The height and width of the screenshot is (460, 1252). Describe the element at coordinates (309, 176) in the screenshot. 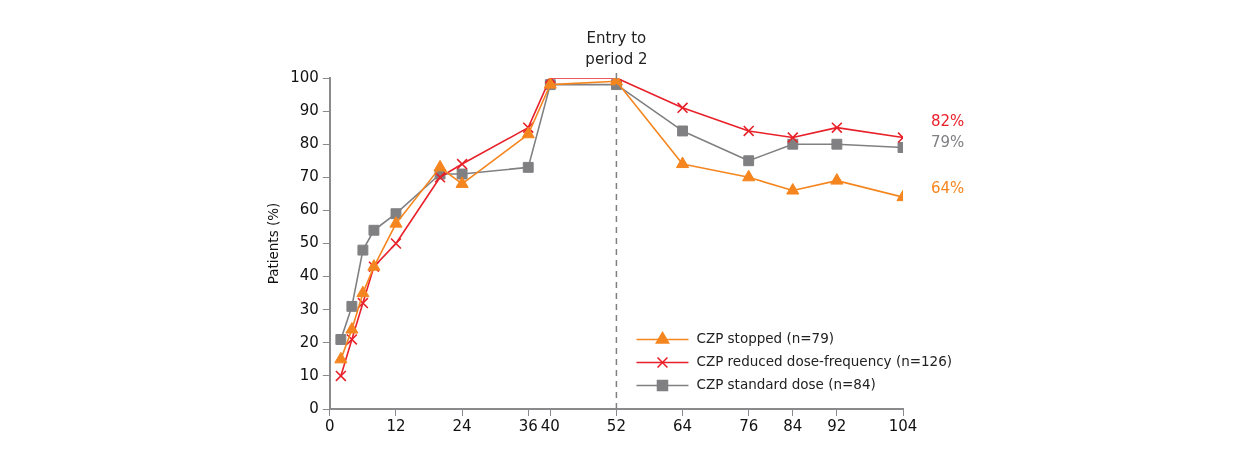

I see `y-tick-label: 70` at that location.